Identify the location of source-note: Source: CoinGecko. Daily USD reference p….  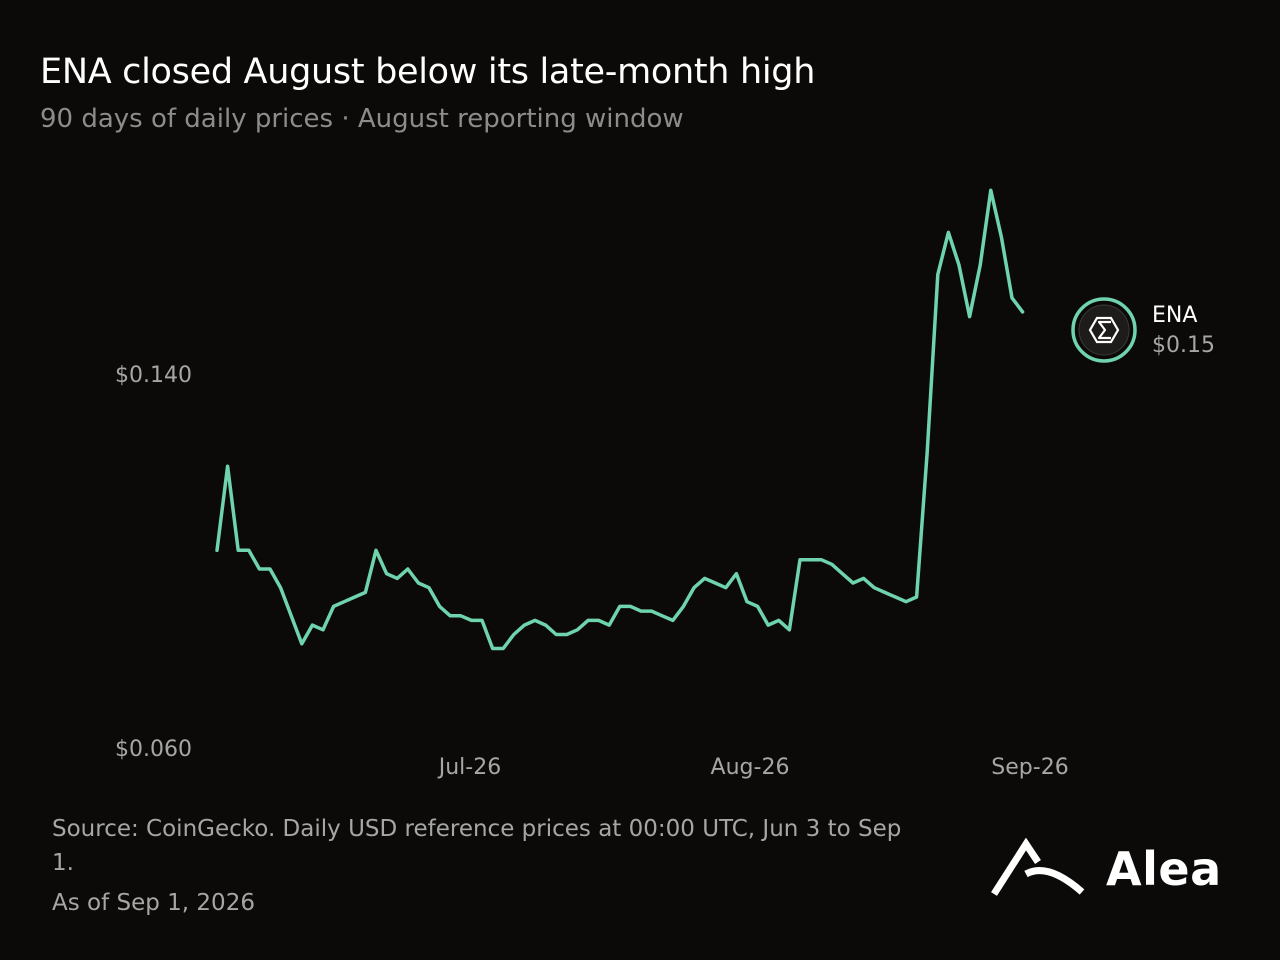
(477, 846).